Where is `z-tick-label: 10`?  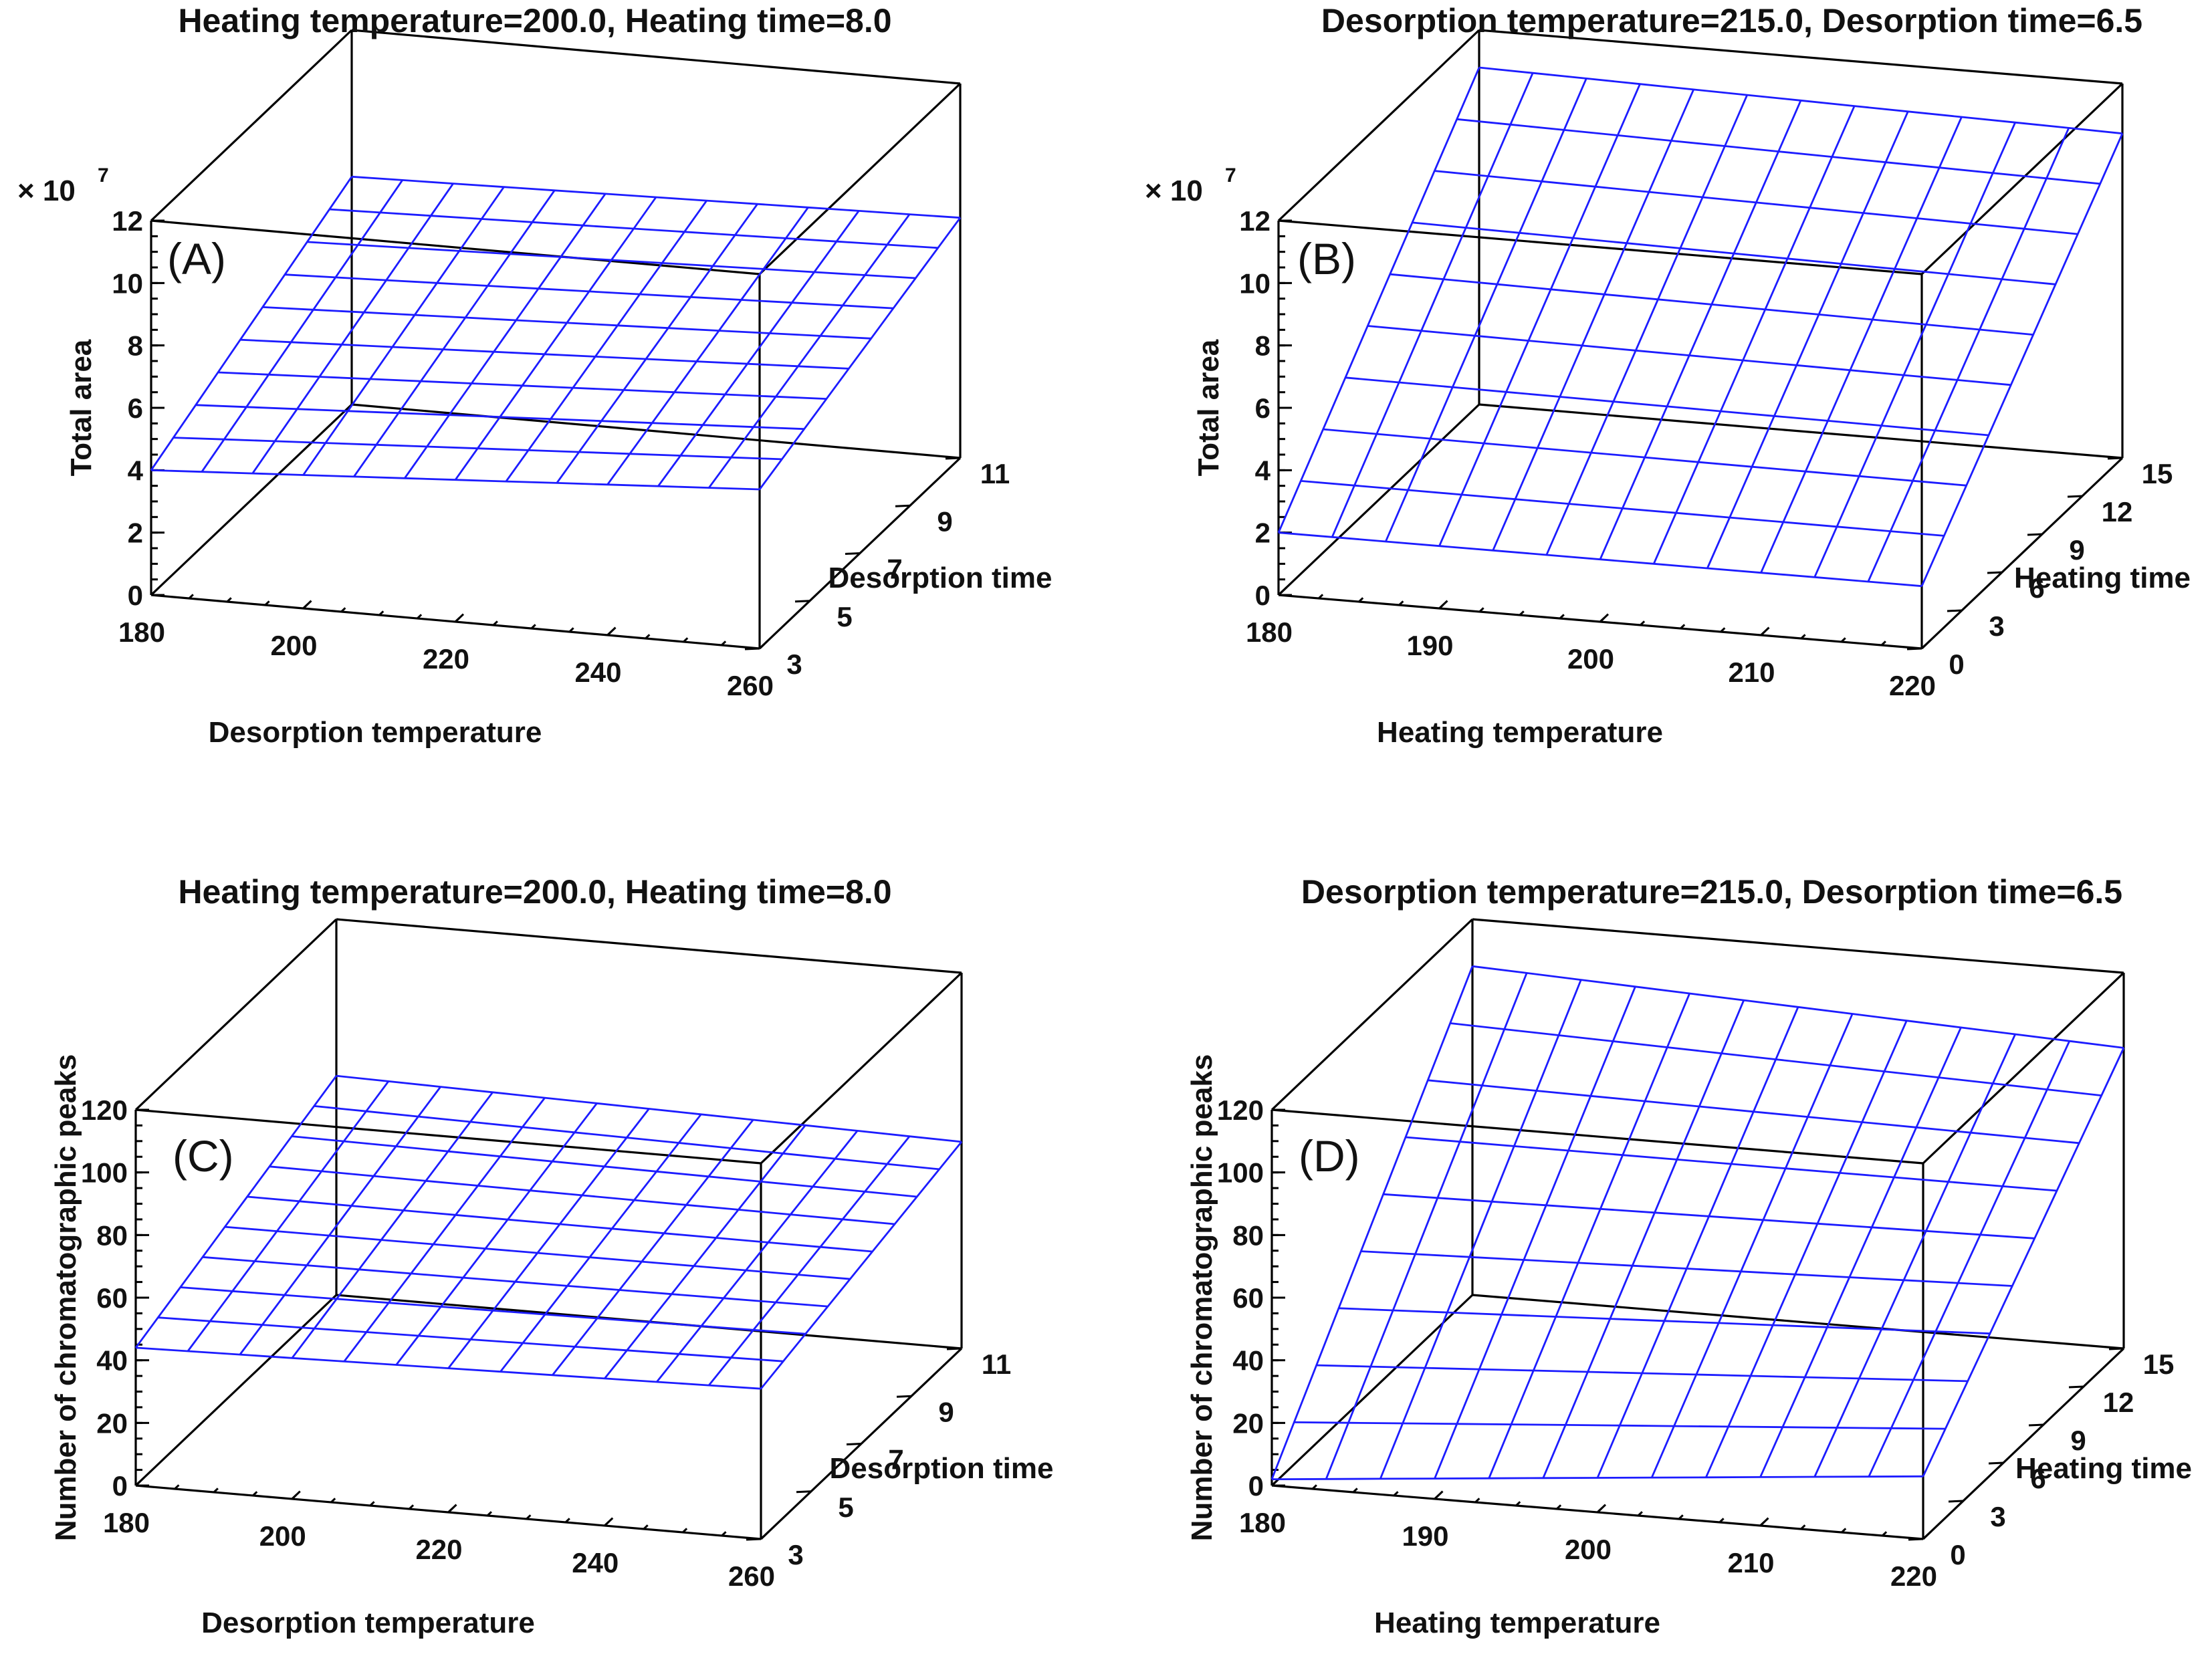
z-tick-label: 10 is located at coordinates (1254, 283).